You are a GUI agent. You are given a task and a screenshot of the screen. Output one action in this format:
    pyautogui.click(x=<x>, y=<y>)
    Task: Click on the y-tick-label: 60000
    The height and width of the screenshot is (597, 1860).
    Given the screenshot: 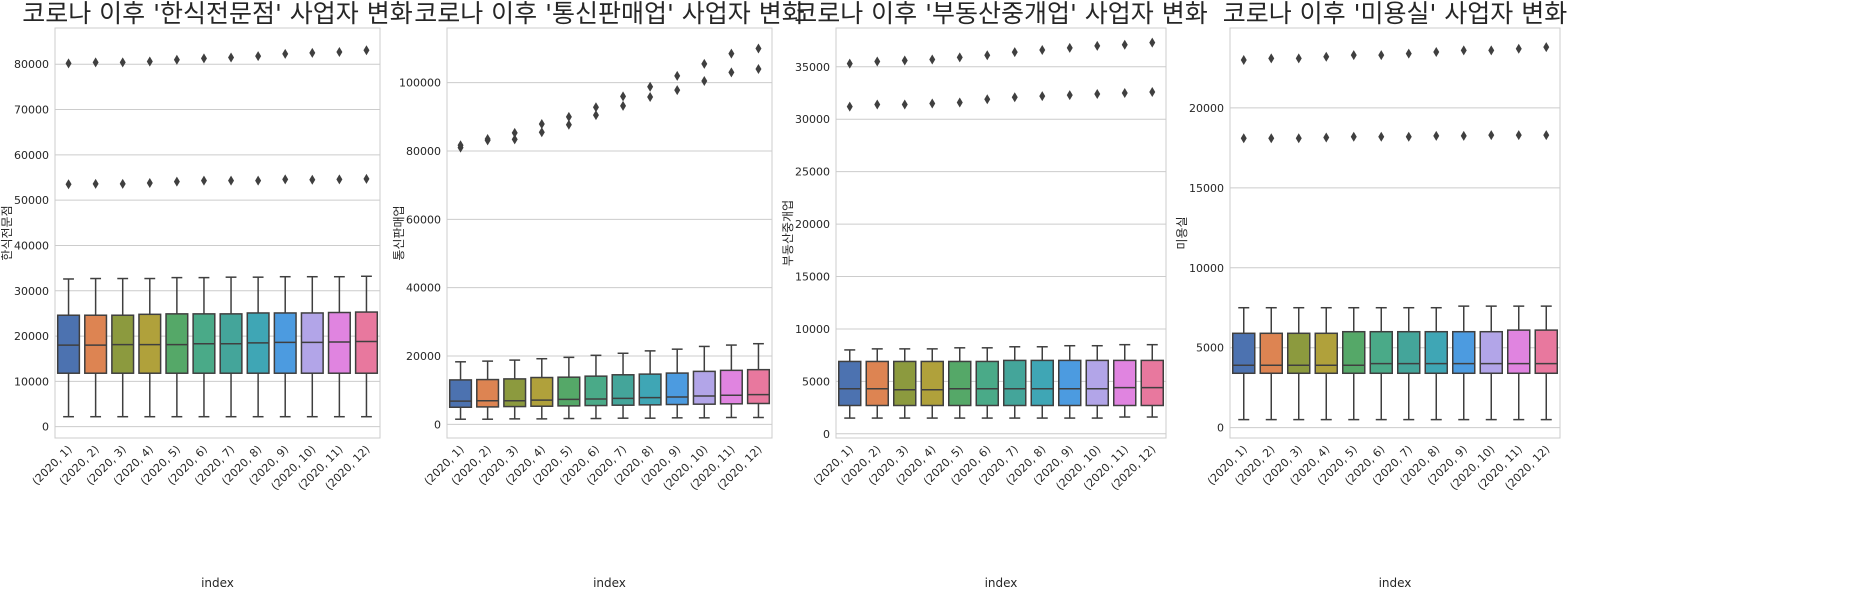 What is the action you would take?
    pyautogui.click(x=423, y=219)
    